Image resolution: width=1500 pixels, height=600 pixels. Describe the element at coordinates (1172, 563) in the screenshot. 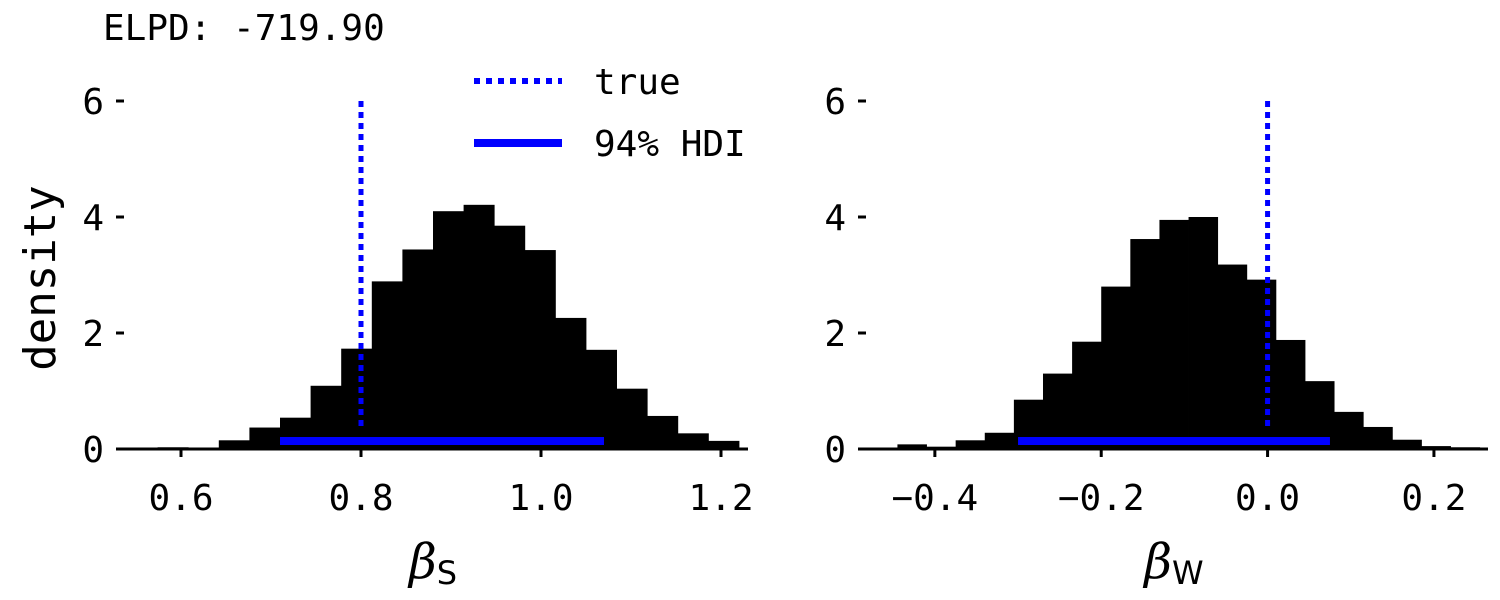

I see `x-axis-label: βW` at that location.